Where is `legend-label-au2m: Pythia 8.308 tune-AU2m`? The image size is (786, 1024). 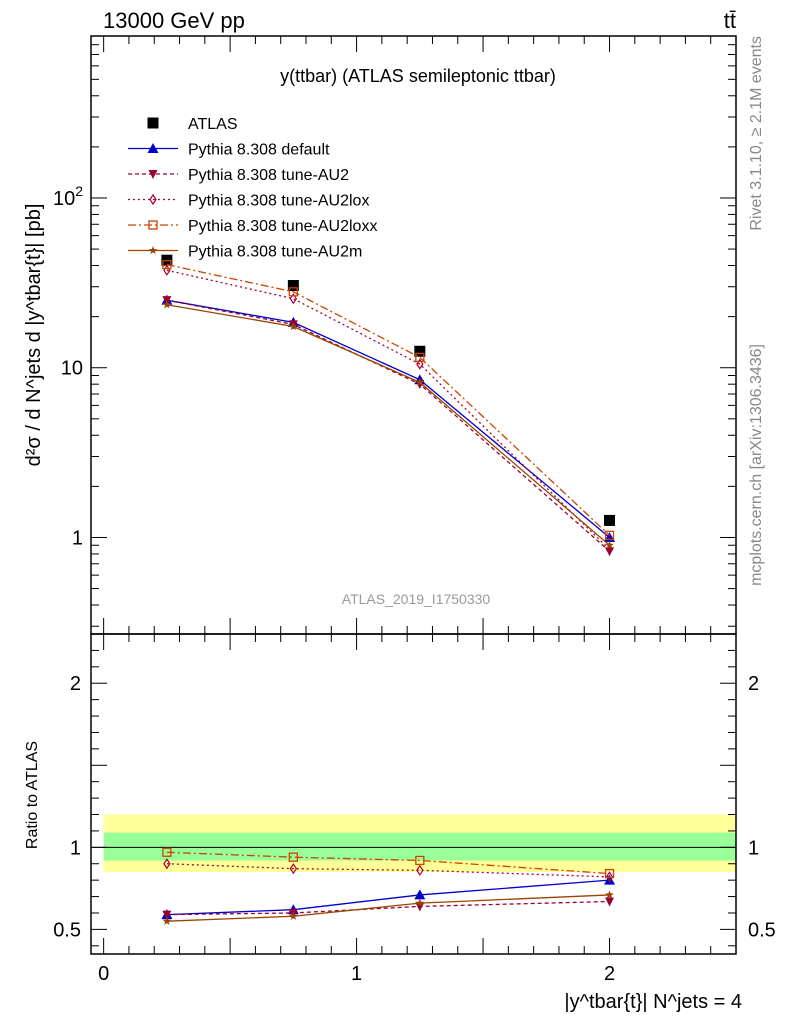 legend-label-au2m: Pythia 8.308 tune-AU2m is located at coordinates (275, 252).